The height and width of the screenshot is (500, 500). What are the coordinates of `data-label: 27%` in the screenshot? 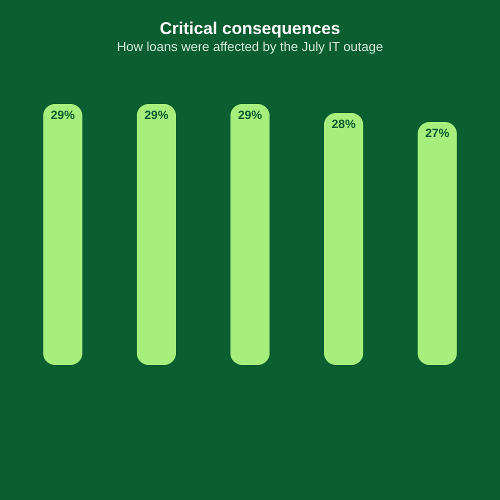 It's located at (437, 133).